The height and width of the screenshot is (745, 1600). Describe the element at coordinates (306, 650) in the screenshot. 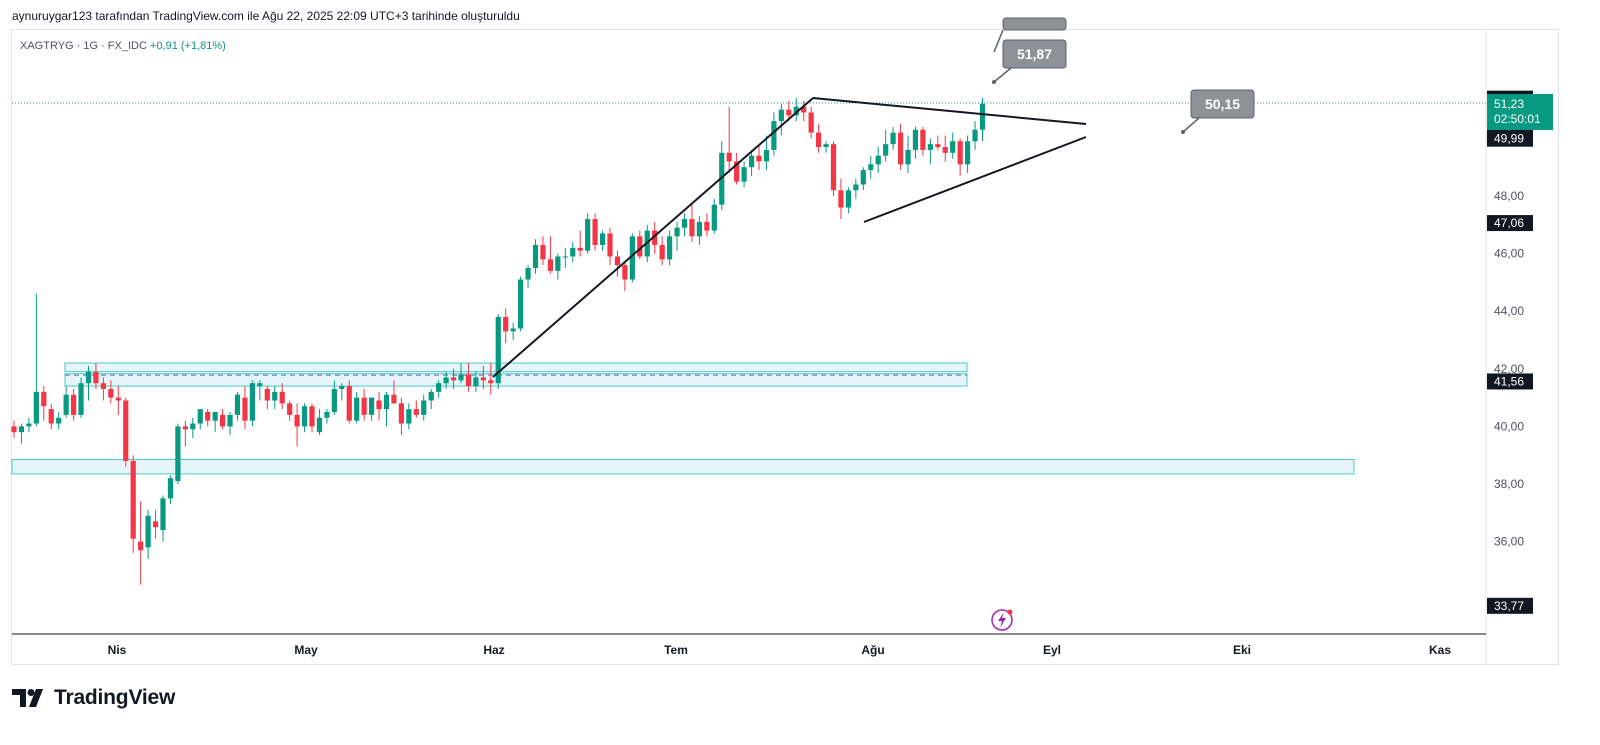

I see `time-tick-label: May` at that location.